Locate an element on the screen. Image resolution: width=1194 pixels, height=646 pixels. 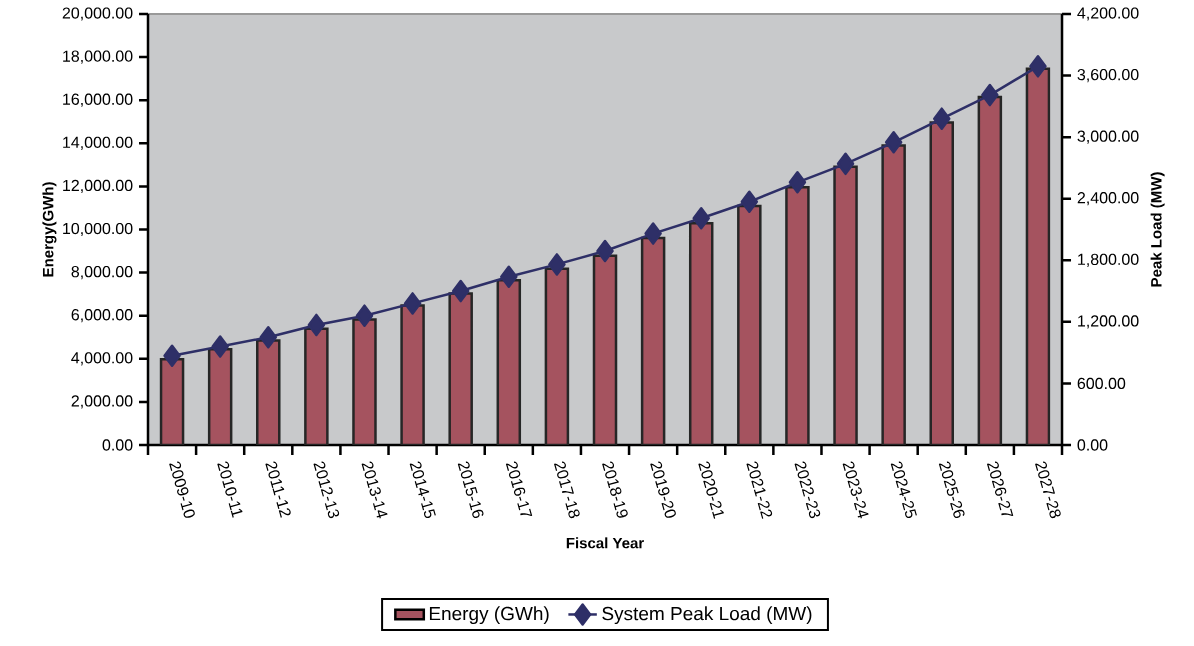
y2-tick-label: 600.00 is located at coordinates (1101, 383).